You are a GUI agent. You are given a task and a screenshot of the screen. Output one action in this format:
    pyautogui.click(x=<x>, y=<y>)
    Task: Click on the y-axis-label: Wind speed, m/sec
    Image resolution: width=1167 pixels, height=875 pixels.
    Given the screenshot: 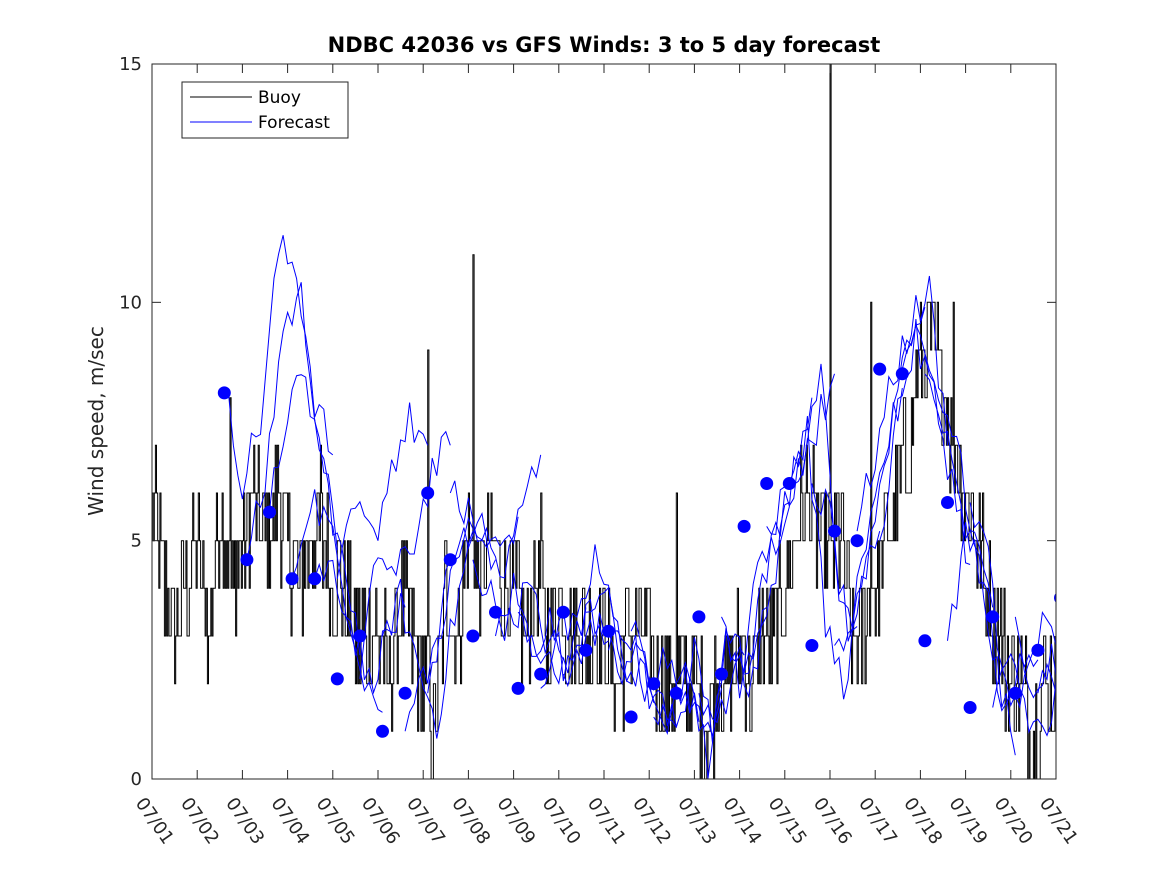 What is the action you would take?
    pyautogui.click(x=96, y=421)
    